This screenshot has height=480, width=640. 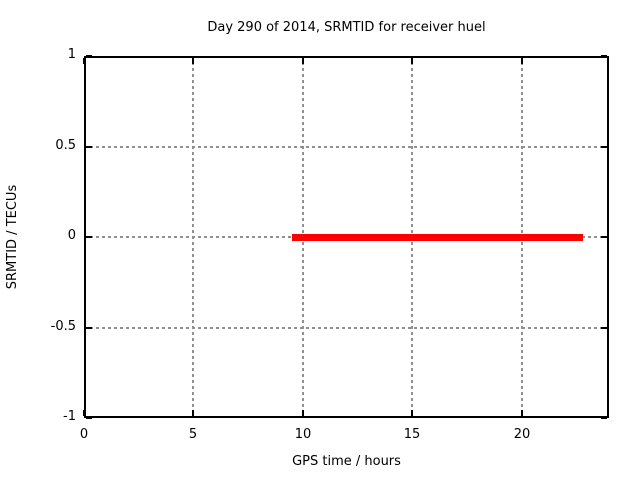 I want to click on y-tick-label: -1, so click(x=69, y=416).